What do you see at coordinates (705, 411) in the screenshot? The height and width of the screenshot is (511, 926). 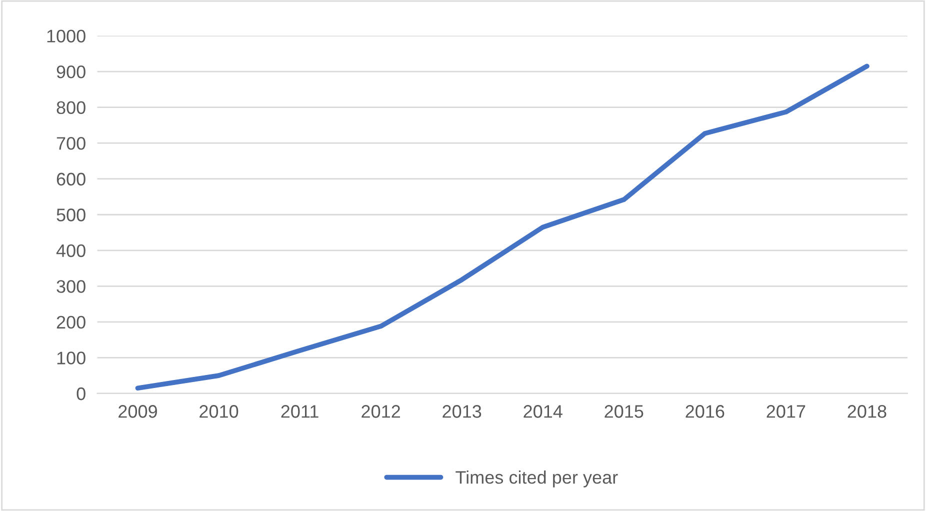 I see `x-tick-label: 2016` at bounding box center [705, 411].